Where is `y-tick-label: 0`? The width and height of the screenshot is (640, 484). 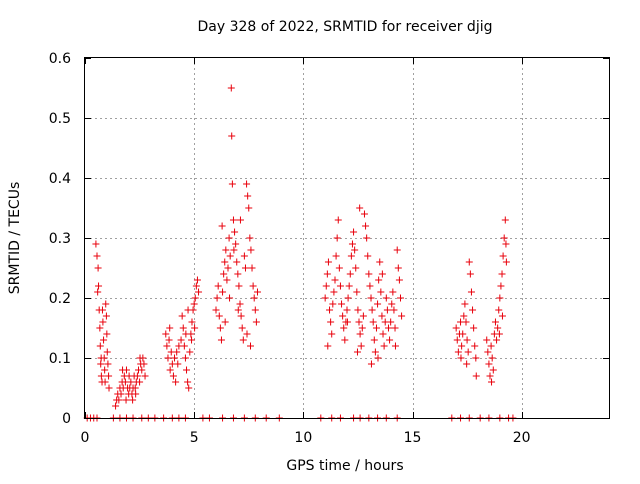 y-tick-label: 0 is located at coordinates (66, 419).